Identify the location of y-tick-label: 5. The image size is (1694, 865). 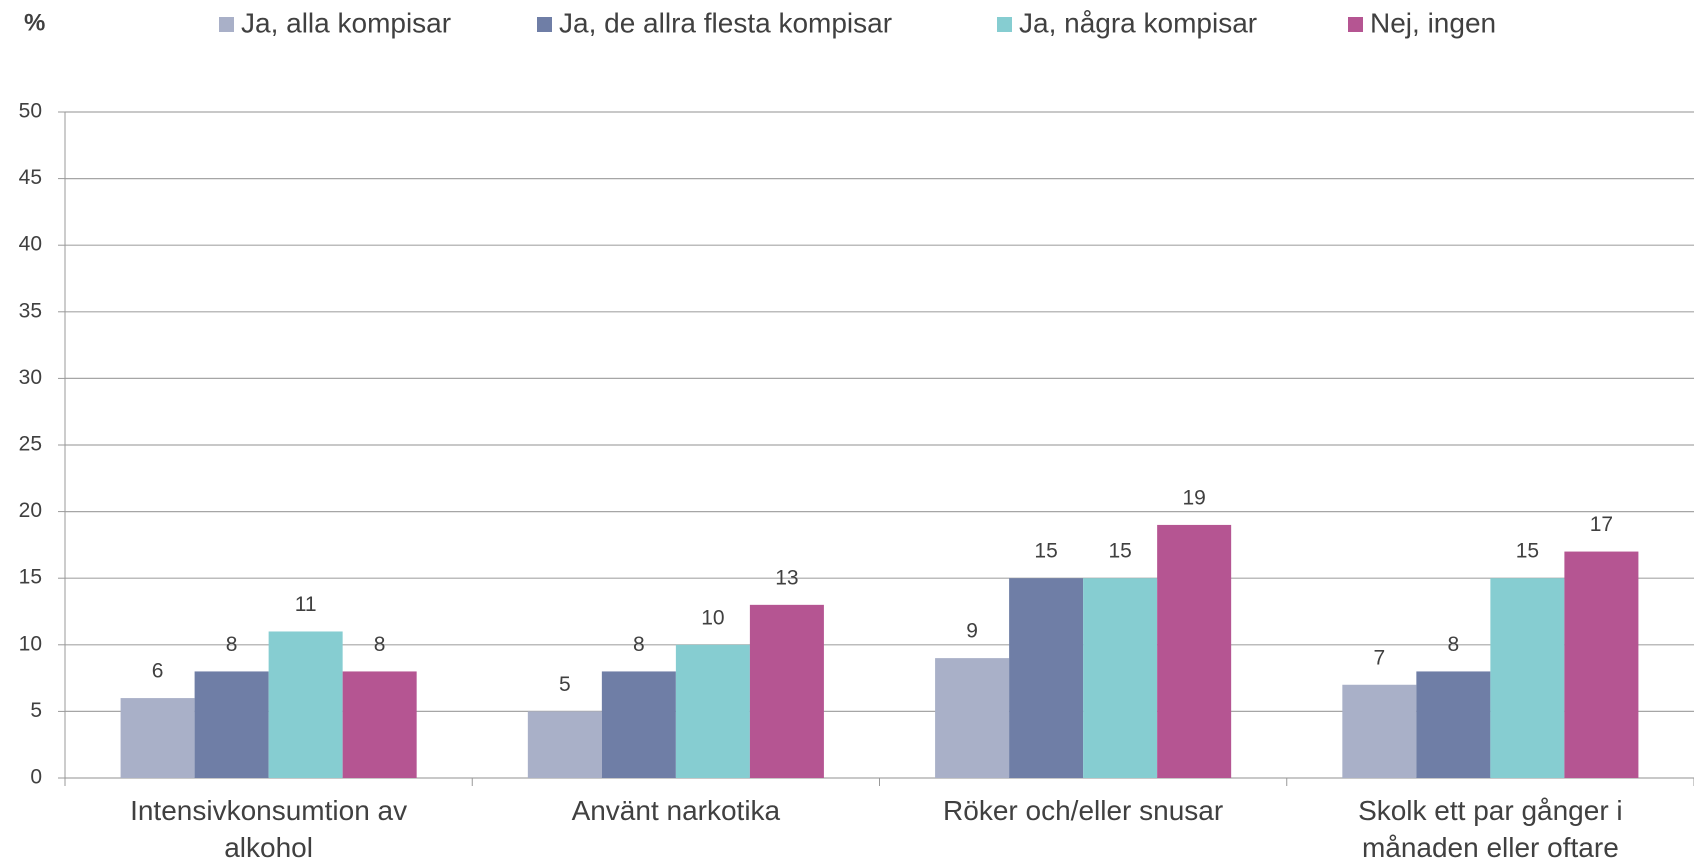
(36, 710).